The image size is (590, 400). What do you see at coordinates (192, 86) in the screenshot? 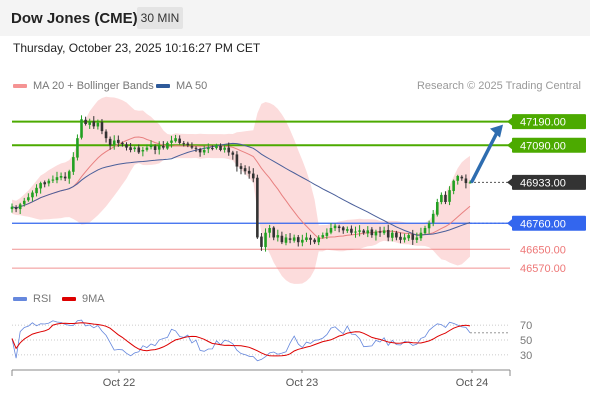
I see `legend-ma50-label: MA 50` at bounding box center [192, 86].